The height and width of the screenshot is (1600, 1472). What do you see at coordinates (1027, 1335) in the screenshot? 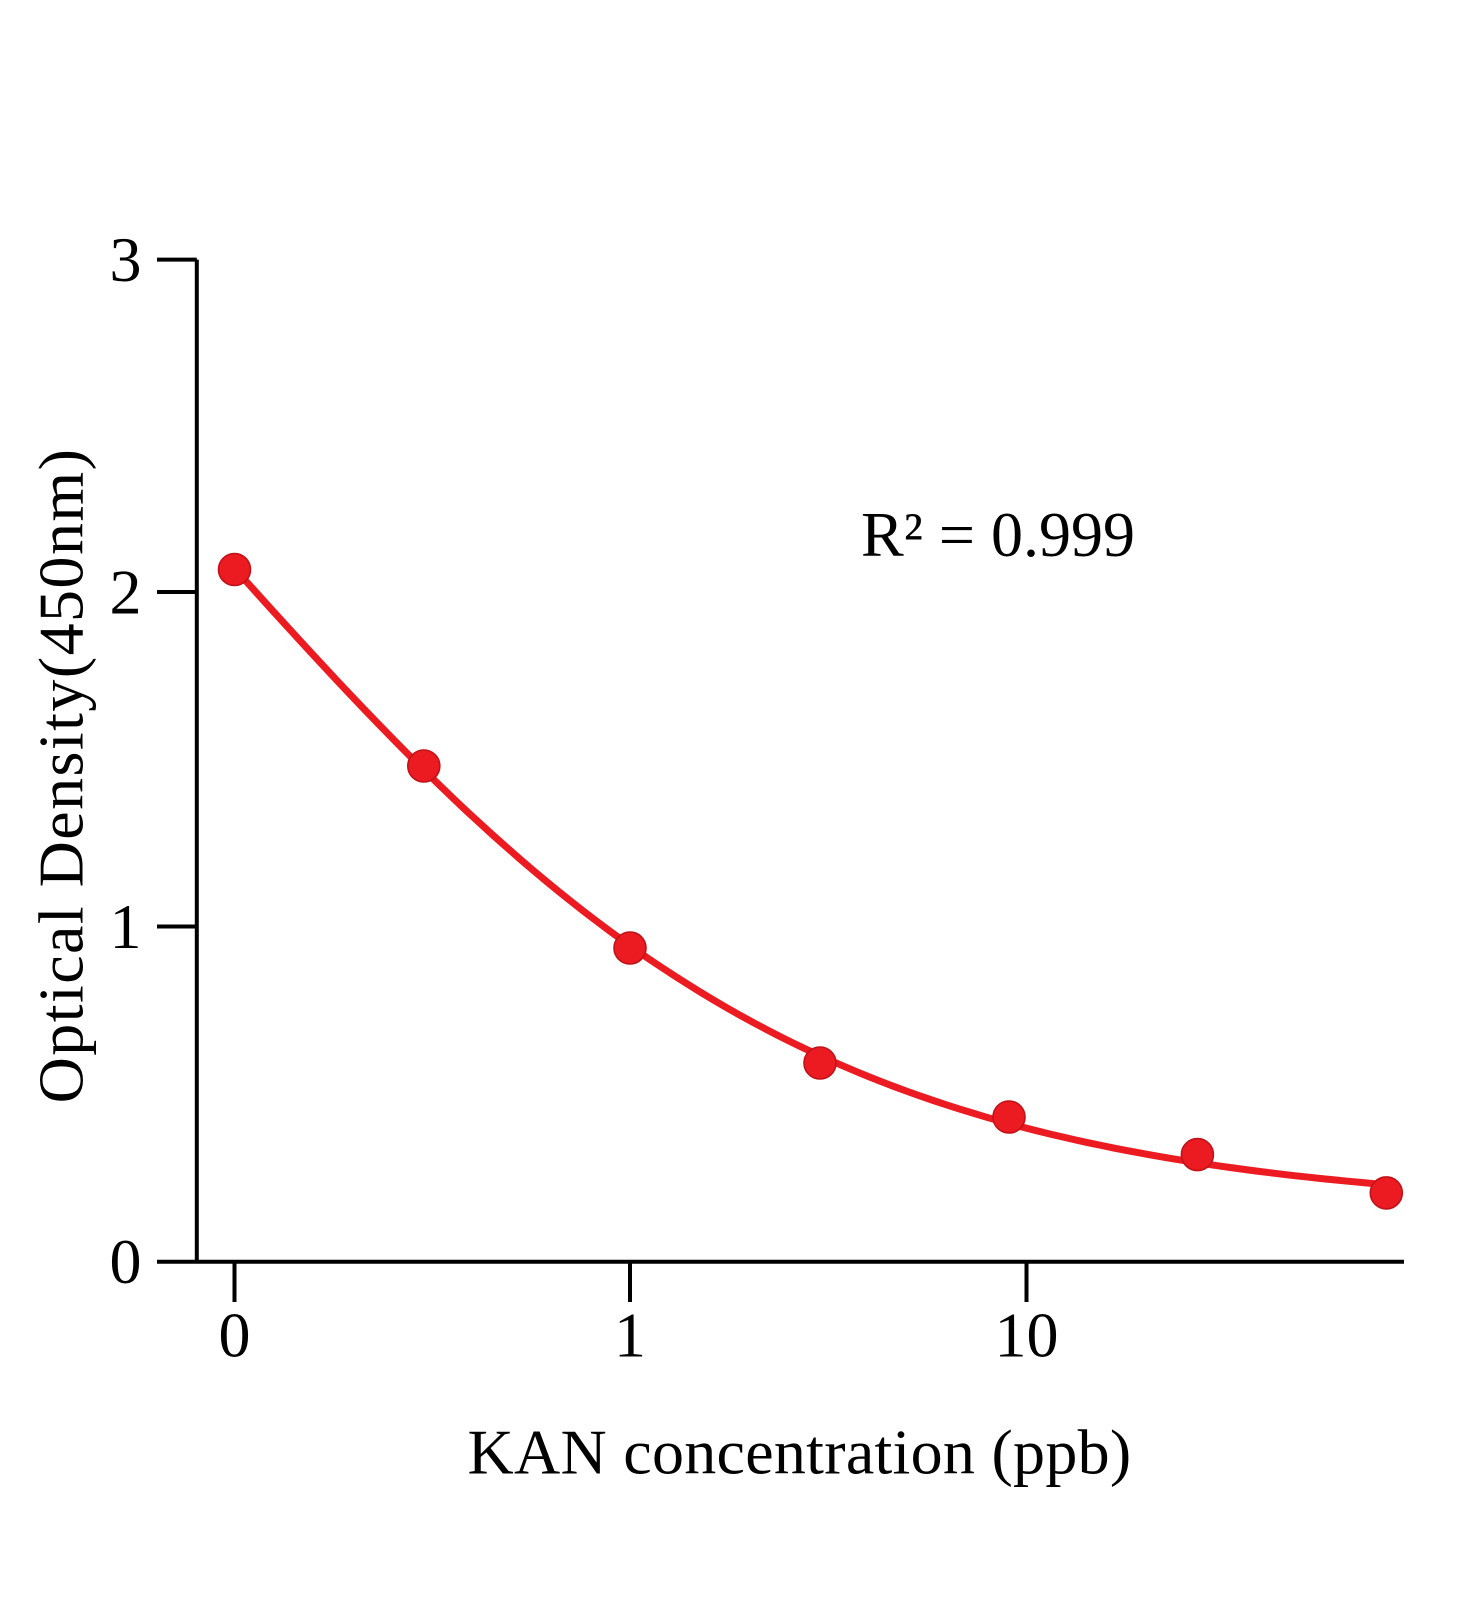
I see `svg-text: 10` at bounding box center [1027, 1335].